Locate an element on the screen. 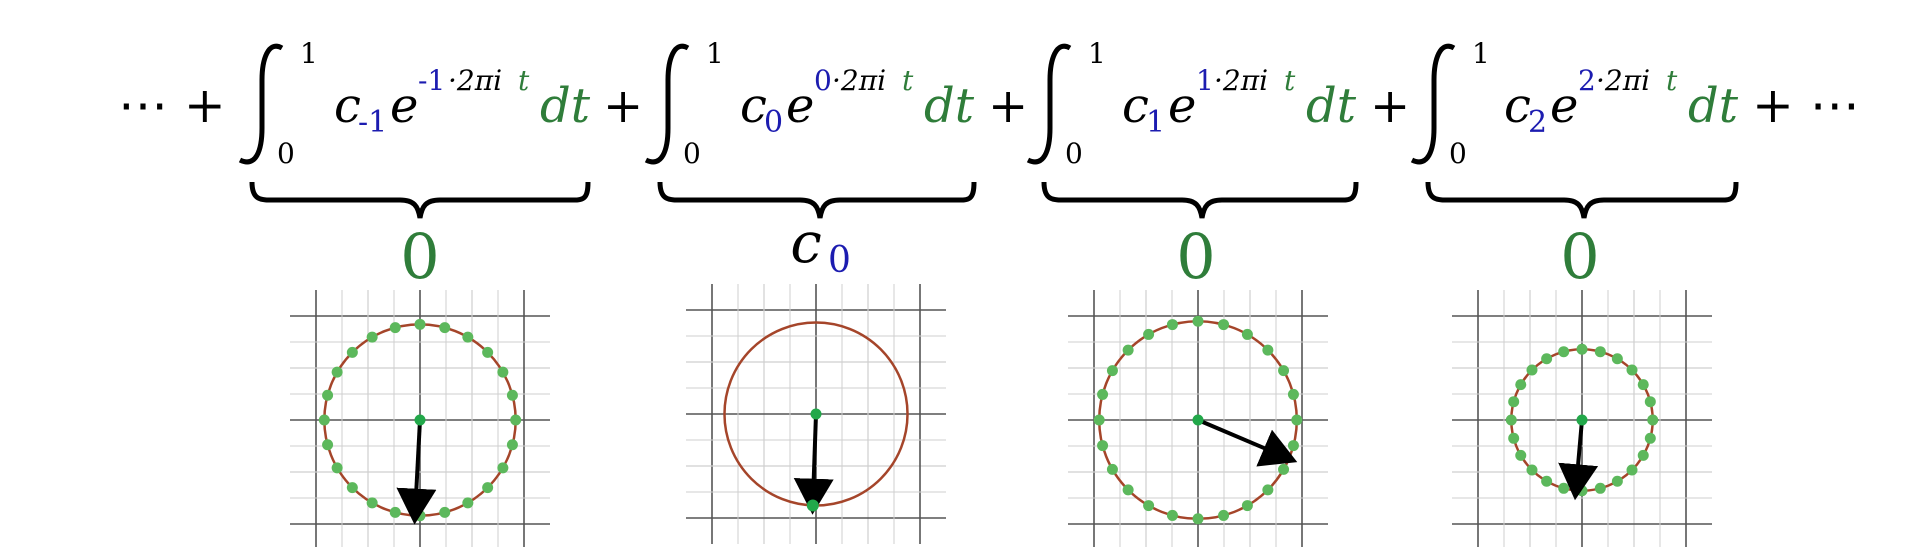 The width and height of the screenshot is (1920, 547). average-arrow is located at coordinates (1578, 460).